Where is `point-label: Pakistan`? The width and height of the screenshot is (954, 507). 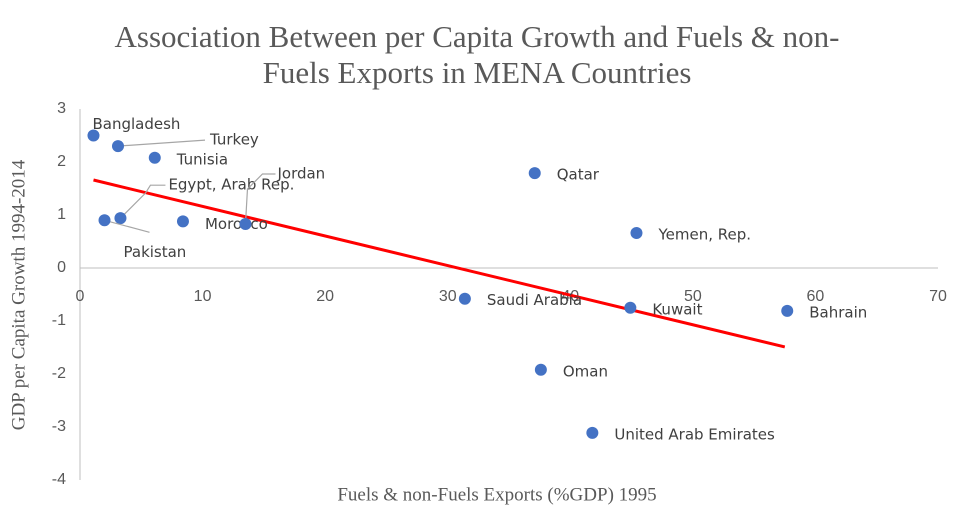
point-label: Pakistan is located at coordinates (155, 252).